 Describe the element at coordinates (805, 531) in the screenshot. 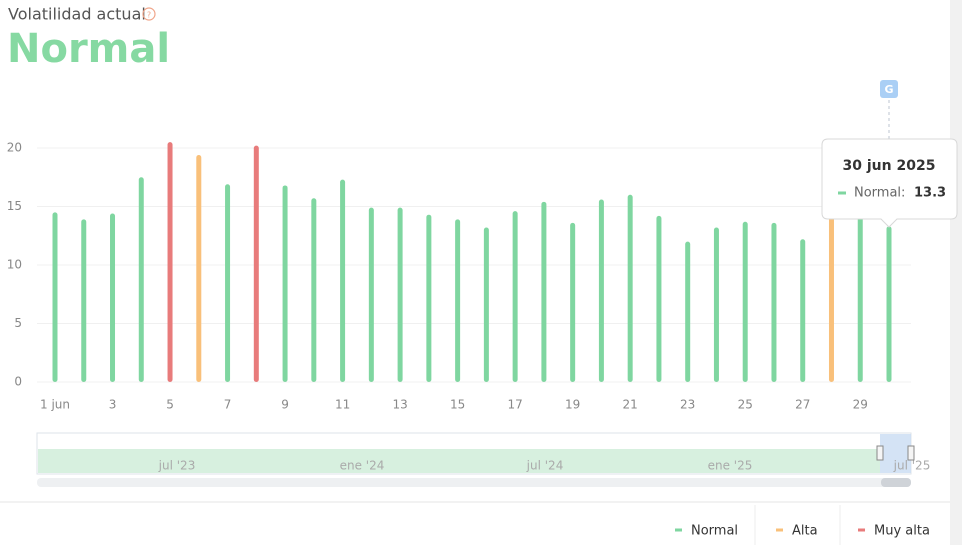

I see `legend-label: Alta` at that location.